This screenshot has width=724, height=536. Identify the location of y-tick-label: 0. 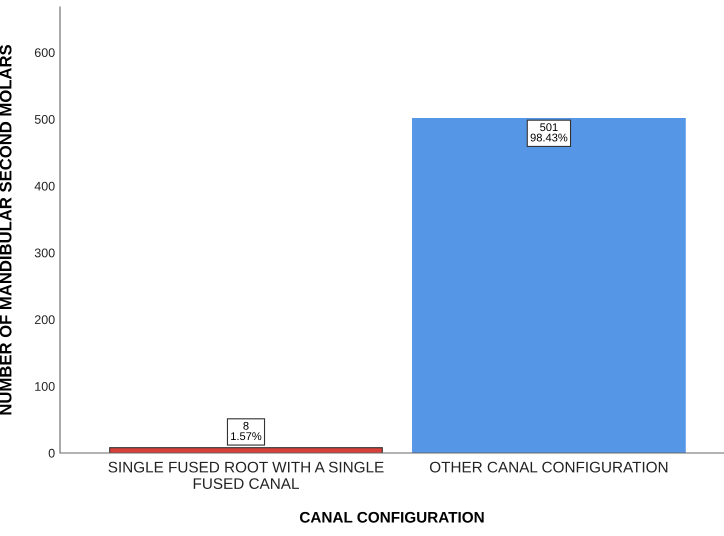
(51, 453).